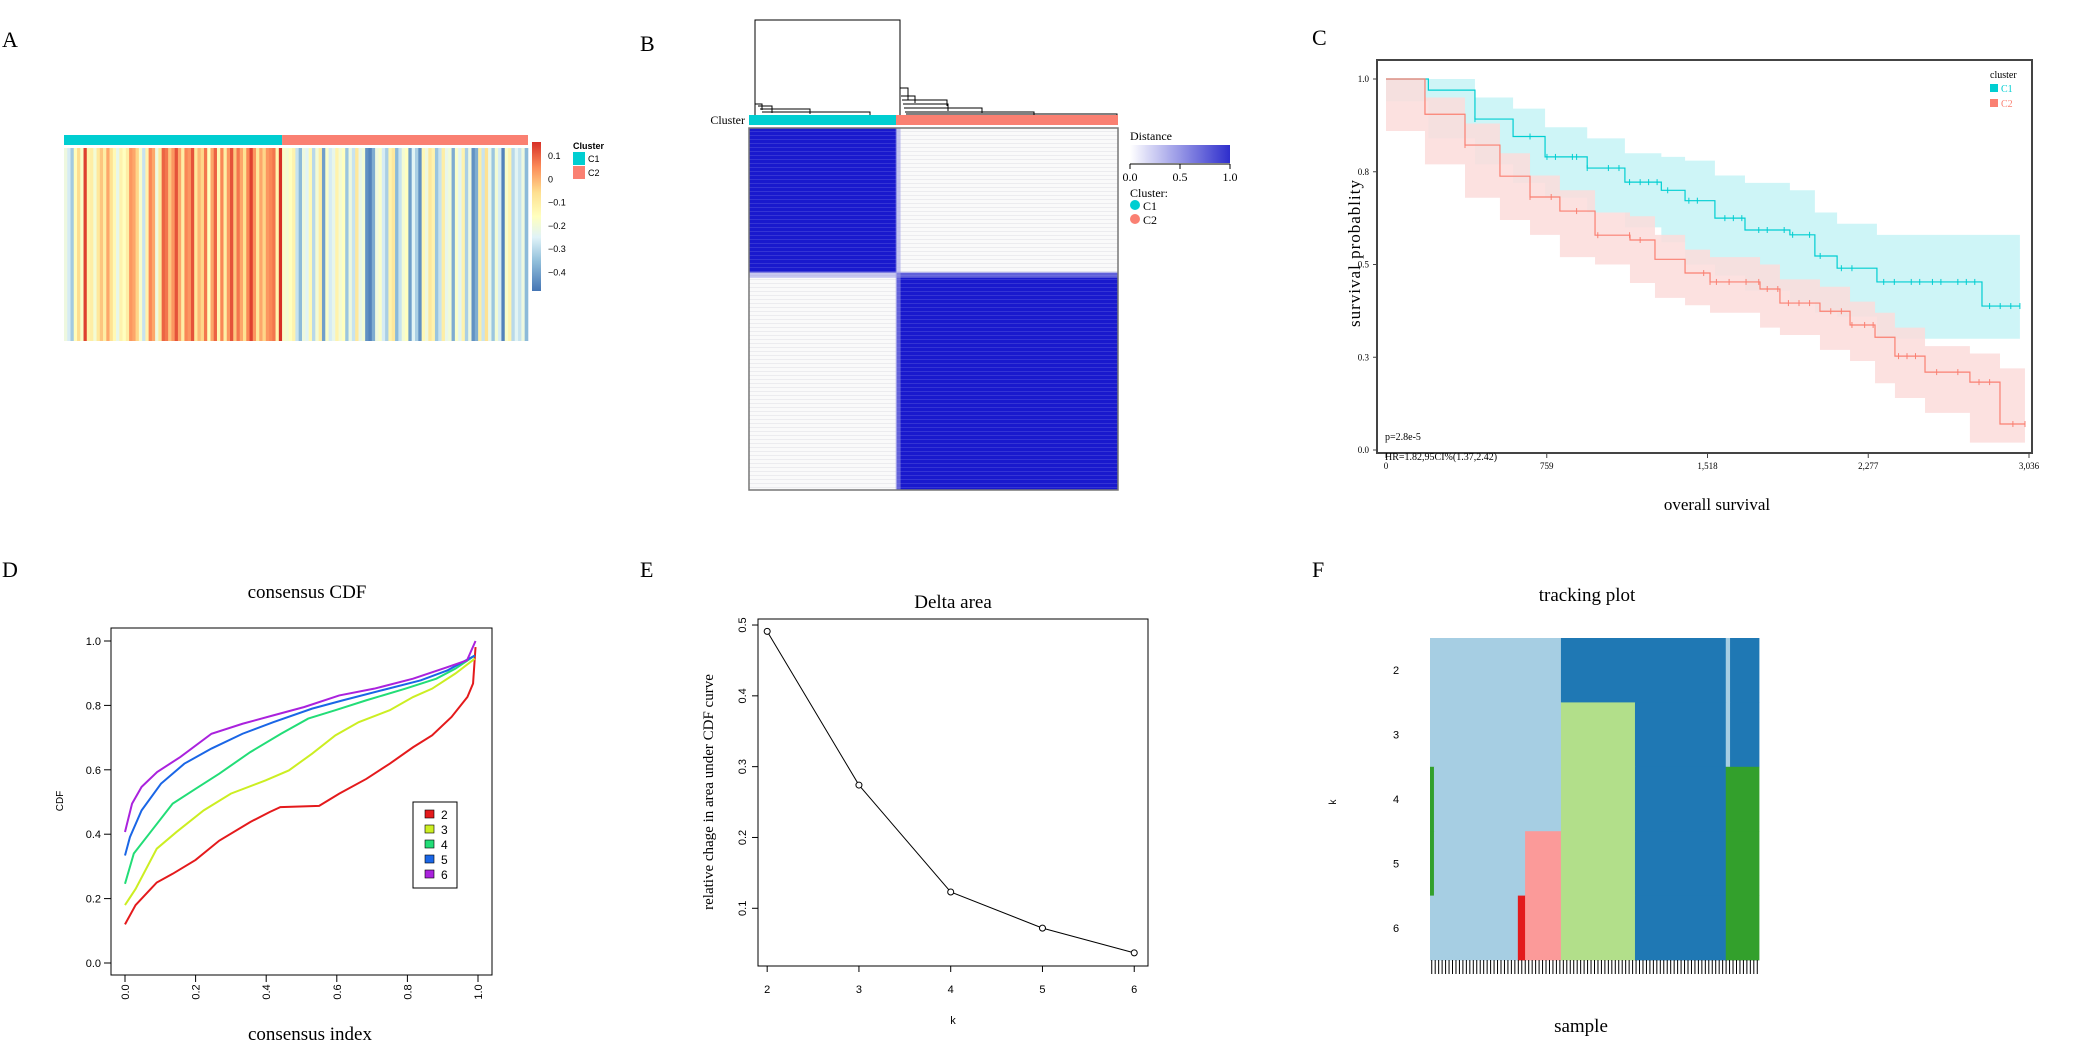 Image resolution: width=2081 pixels, height=1050 pixels. What do you see at coordinates (10, 39) in the screenshot?
I see `panel-label-a: A` at bounding box center [10, 39].